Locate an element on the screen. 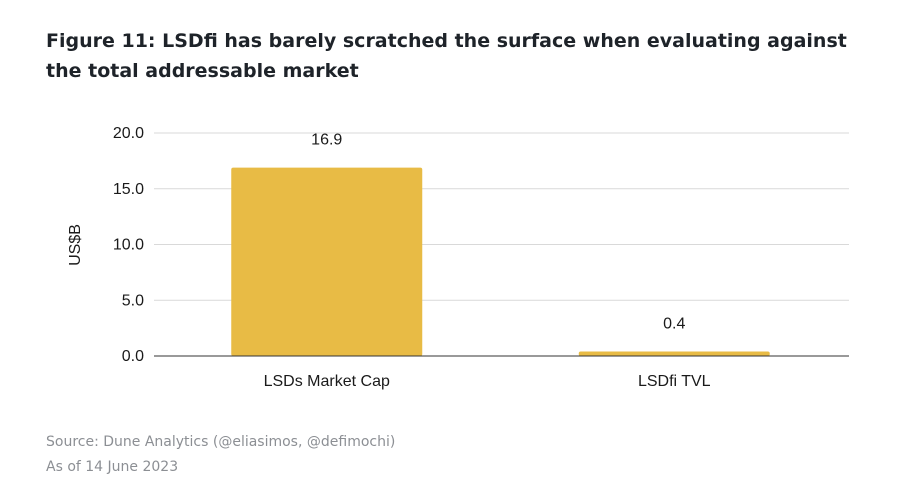  y-tick-label: 0.0 is located at coordinates (133, 356).